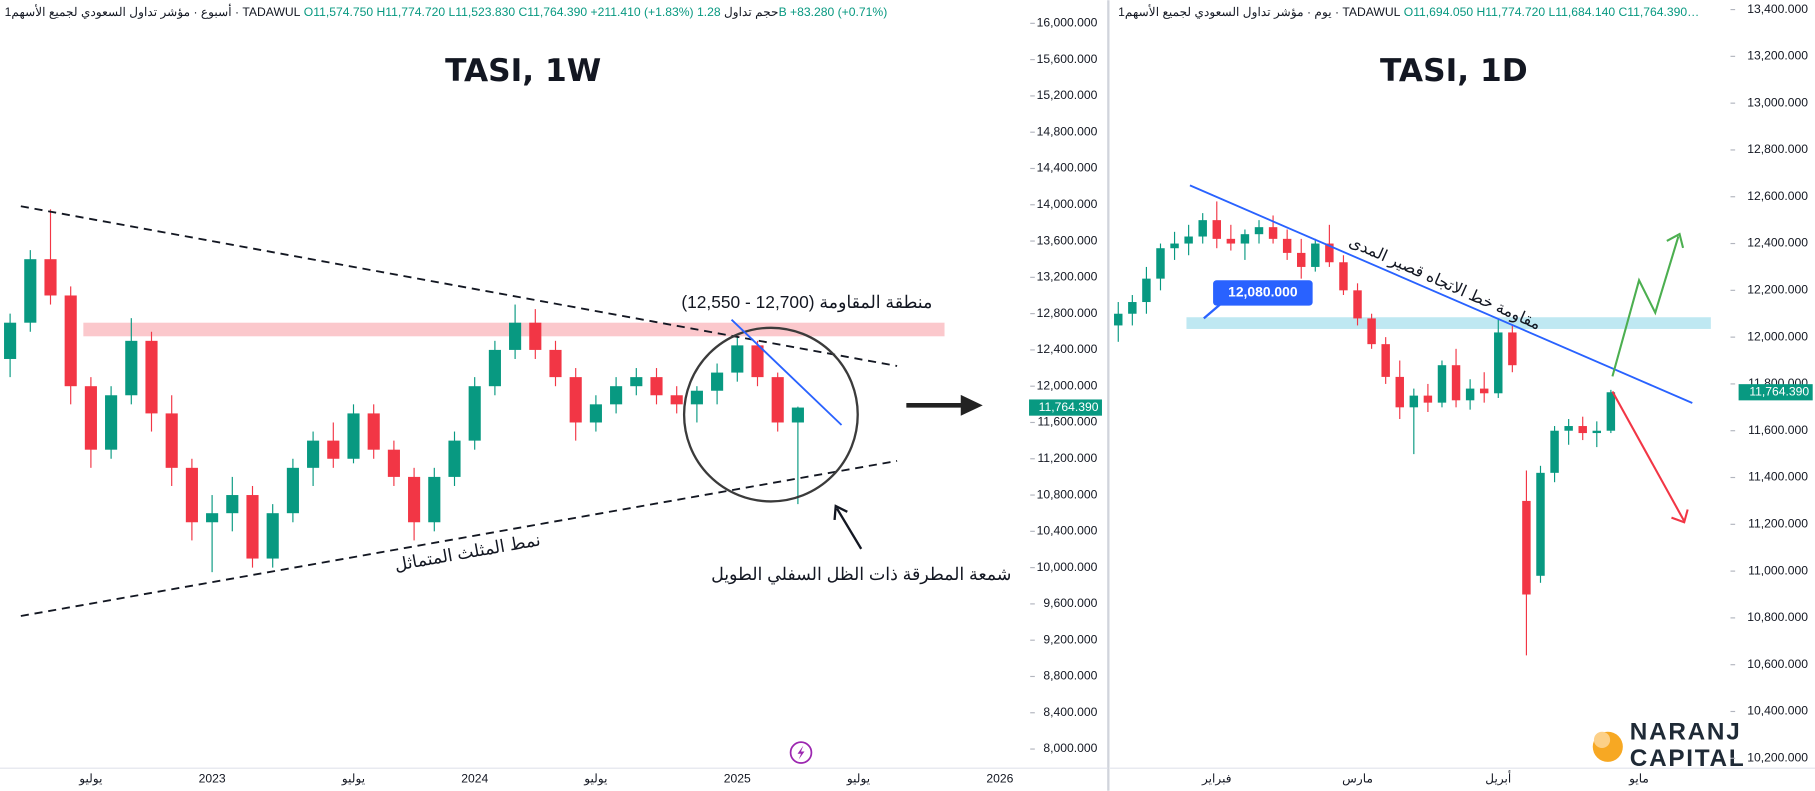 The width and height of the screenshot is (1815, 791). Describe the element at coordinates (1686, 731) in the screenshot. I see `logo-text: NARANJ` at that location.